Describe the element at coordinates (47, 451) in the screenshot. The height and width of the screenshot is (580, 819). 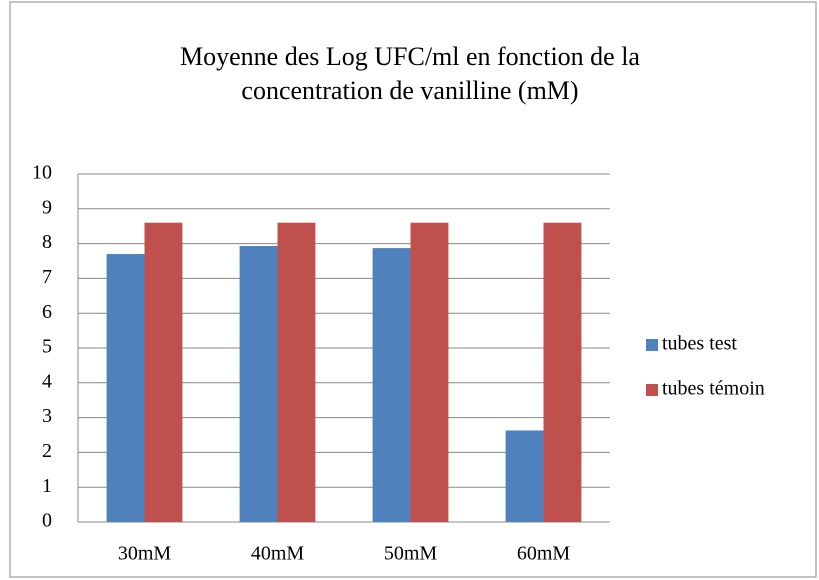
I see `y-tick-label: 2` at that location.